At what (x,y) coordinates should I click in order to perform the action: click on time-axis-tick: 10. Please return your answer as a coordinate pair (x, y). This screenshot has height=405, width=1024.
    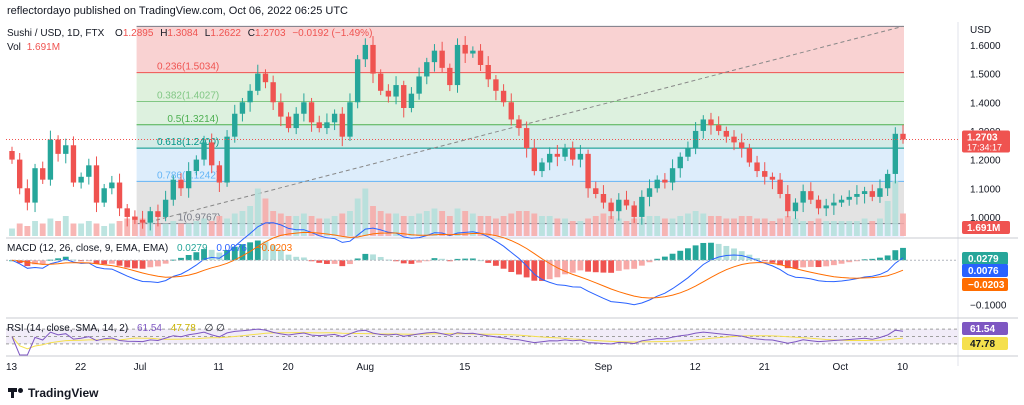
    Looking at the image, I should click on (903, 367).